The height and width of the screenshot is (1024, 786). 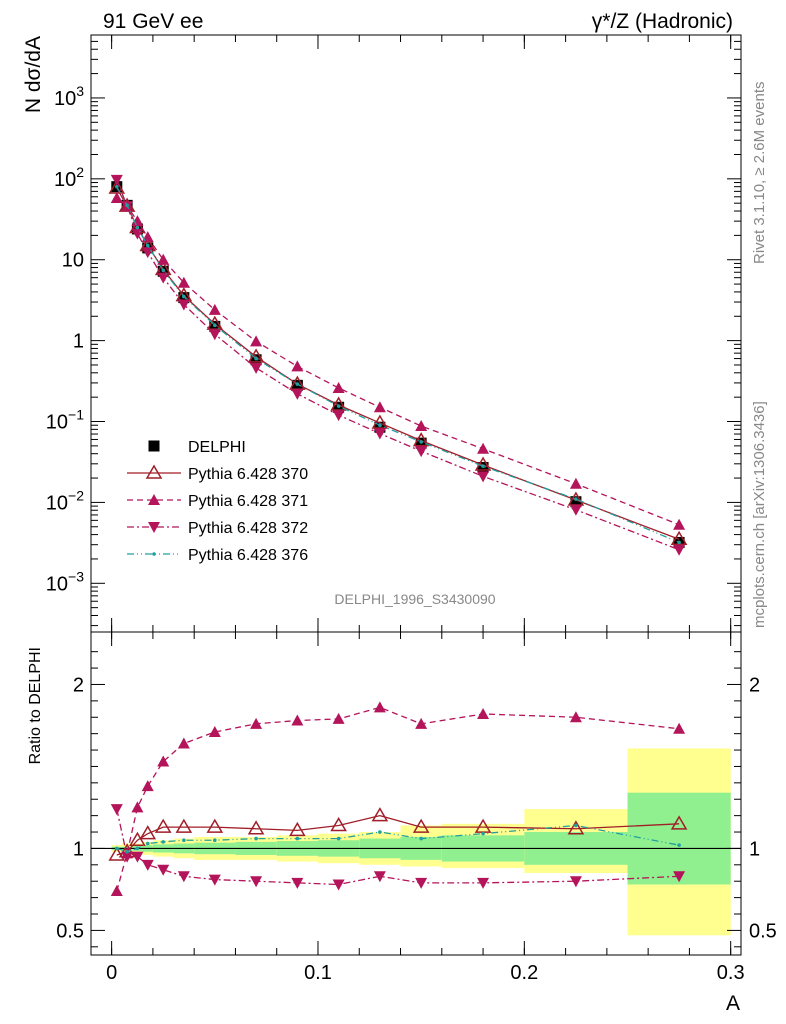 What do you see at coordinates (78, 685) in the screenshot?
I see `ratio-y-tick-label: 2` at bounding box center [78, 685].